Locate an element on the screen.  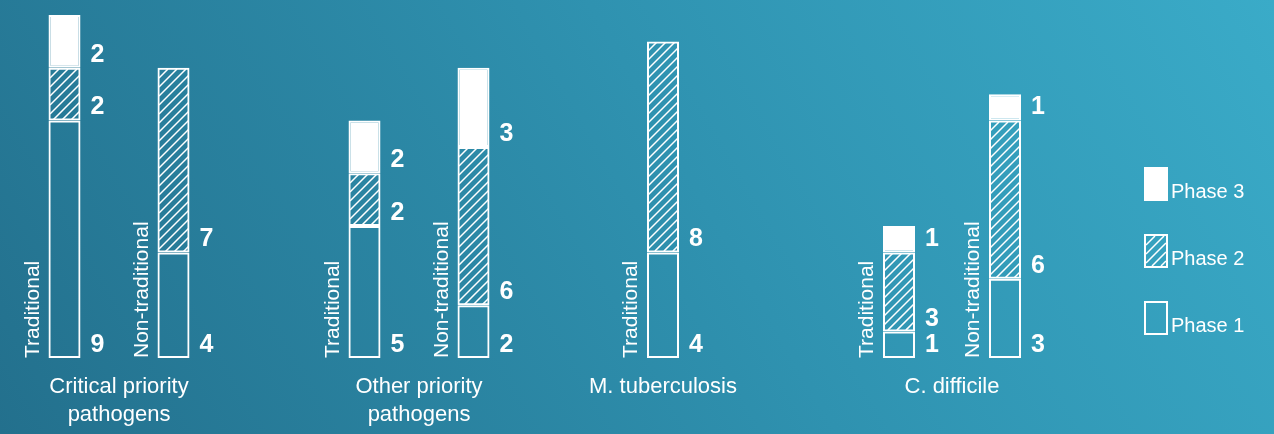
legend-label: Phase 1 is located at coordinates (1208, 324).